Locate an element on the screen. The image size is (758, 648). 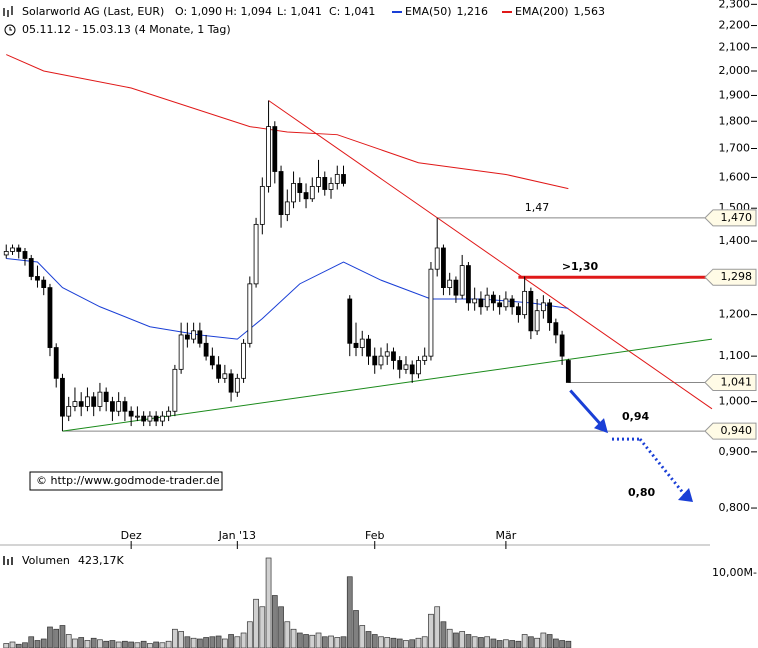
target-label: 0,94 is located at coordinates (635, 416).